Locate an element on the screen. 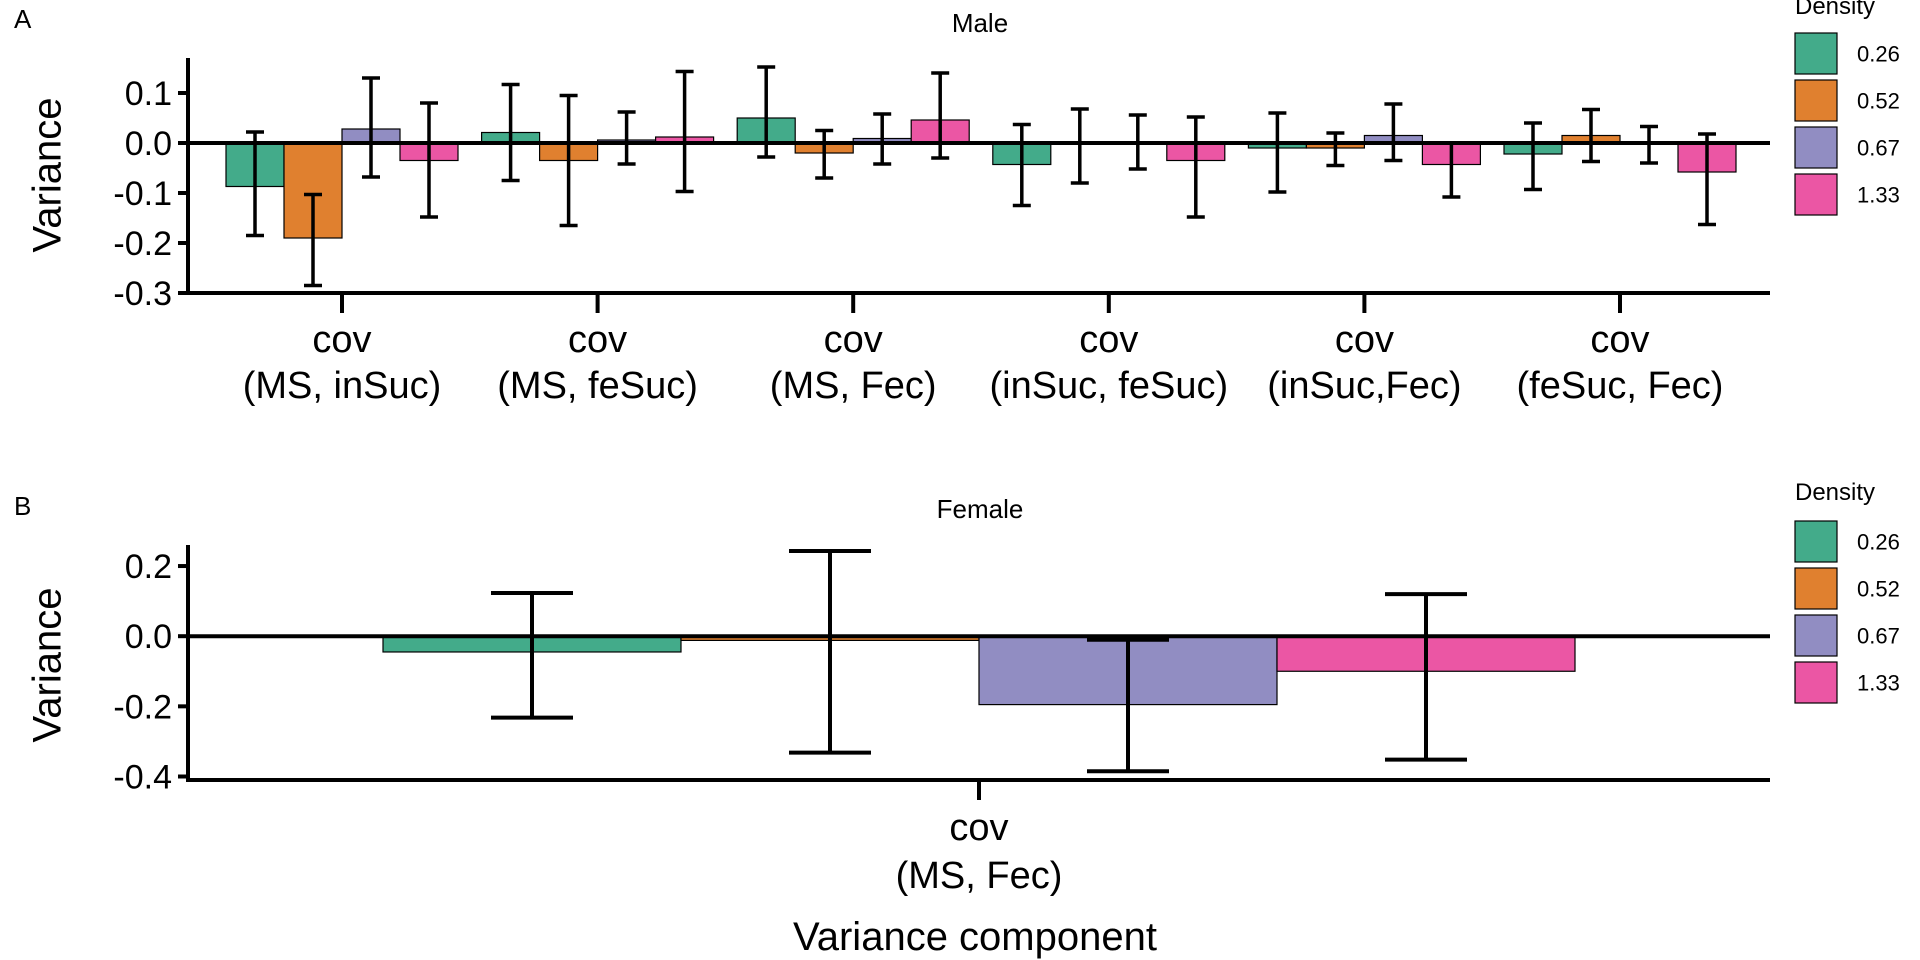 This screenshot has height=960, width=1920. error-bar-0.26-cat3 is located at coordinates (1021, 165).